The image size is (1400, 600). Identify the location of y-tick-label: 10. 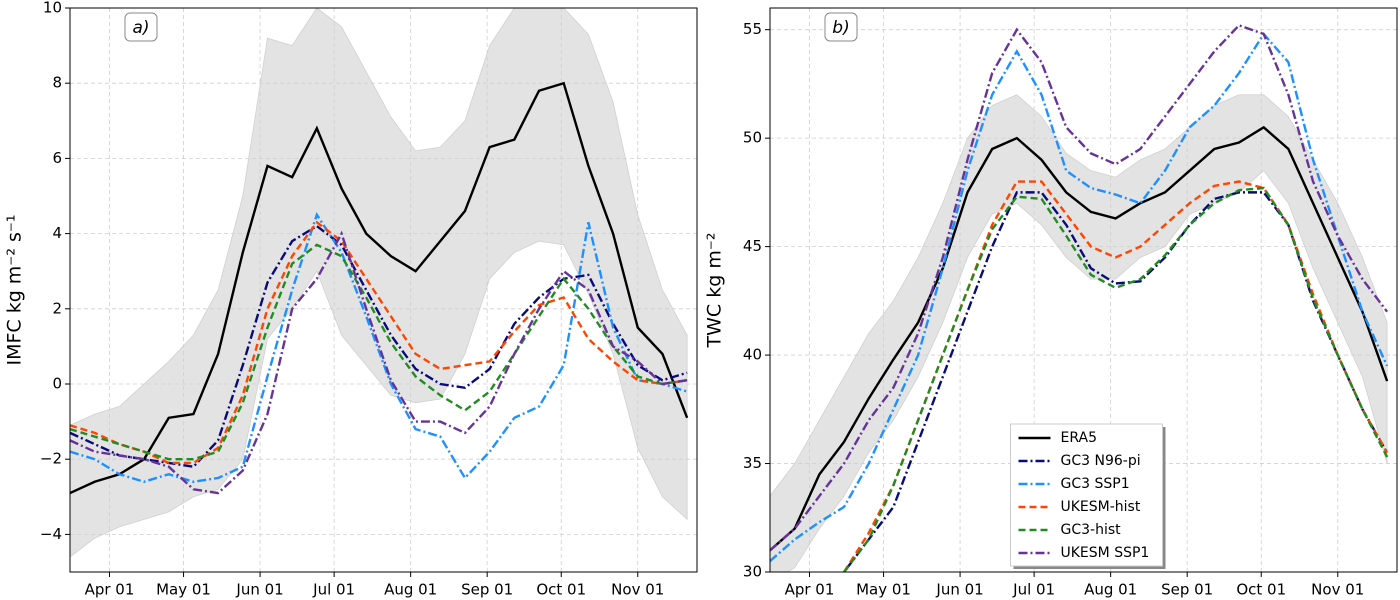
(52, 8).